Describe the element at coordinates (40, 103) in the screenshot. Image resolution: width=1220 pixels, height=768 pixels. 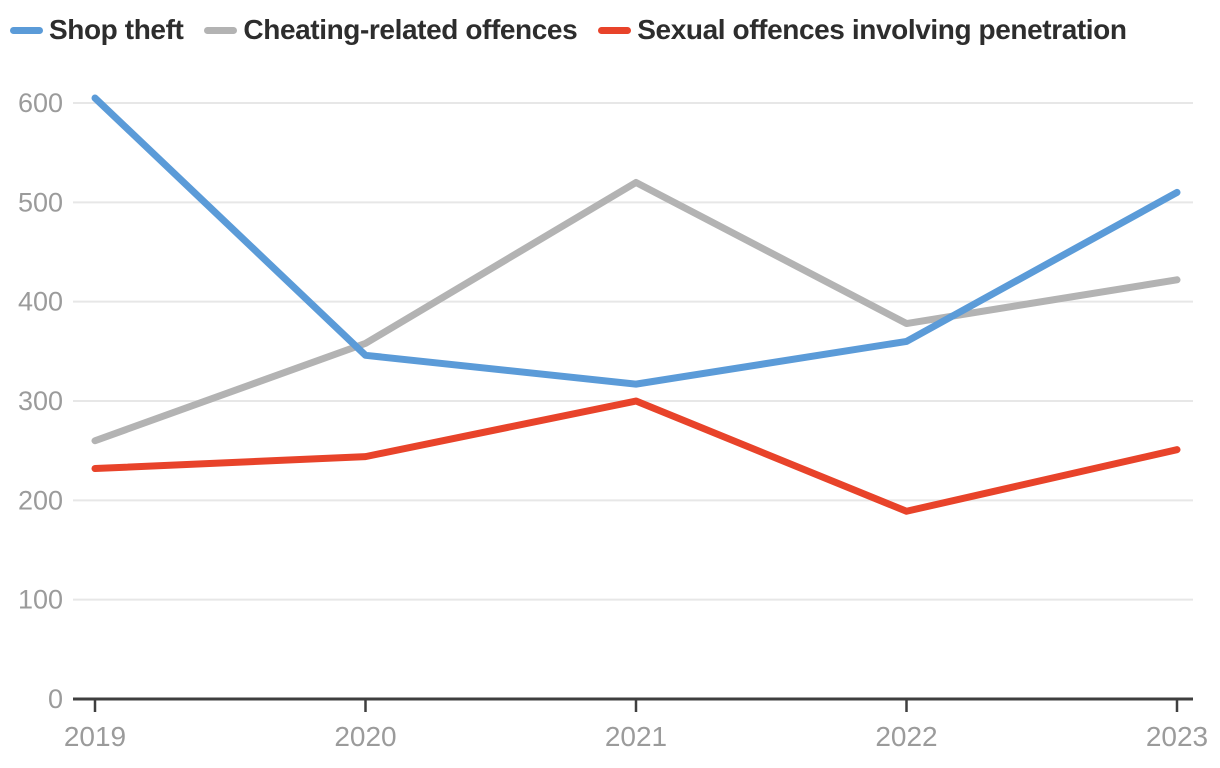
I see `y-tick-label-600: 600` at that location.